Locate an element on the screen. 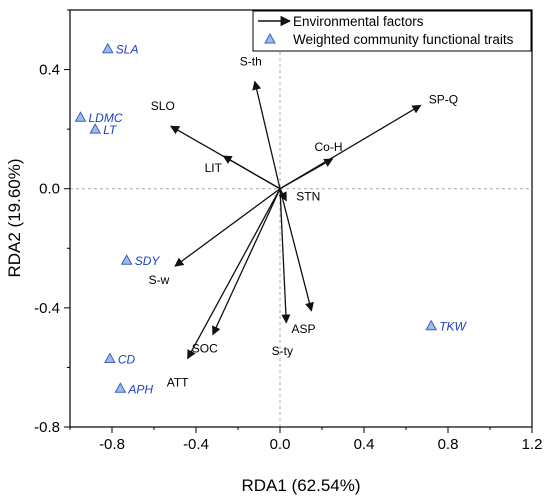  env-arrow-asp is located at coordinates (296, 250).